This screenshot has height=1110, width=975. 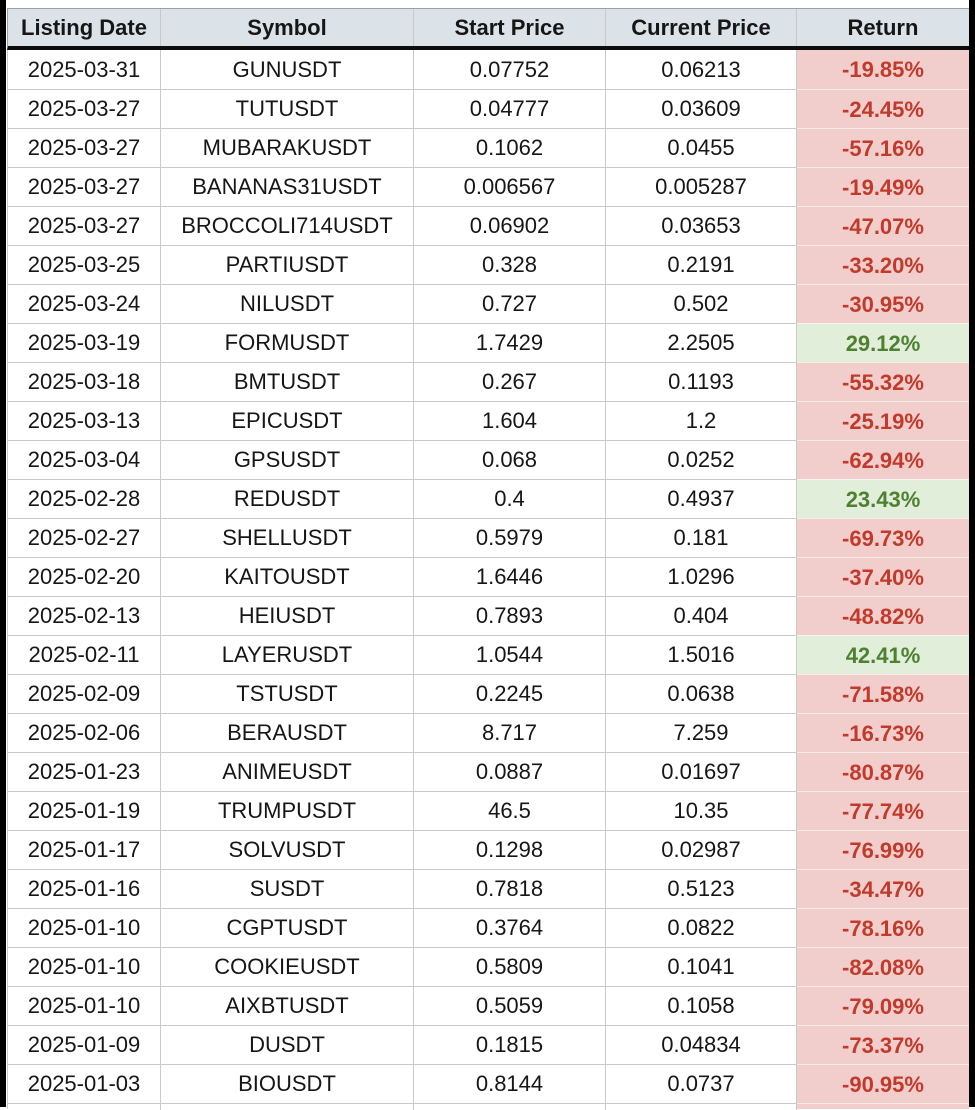 What do you see at coordinates (883, 1045) in the screenshot?
I see `cell-return: -73.37%` at bounding box center [883, 1045].